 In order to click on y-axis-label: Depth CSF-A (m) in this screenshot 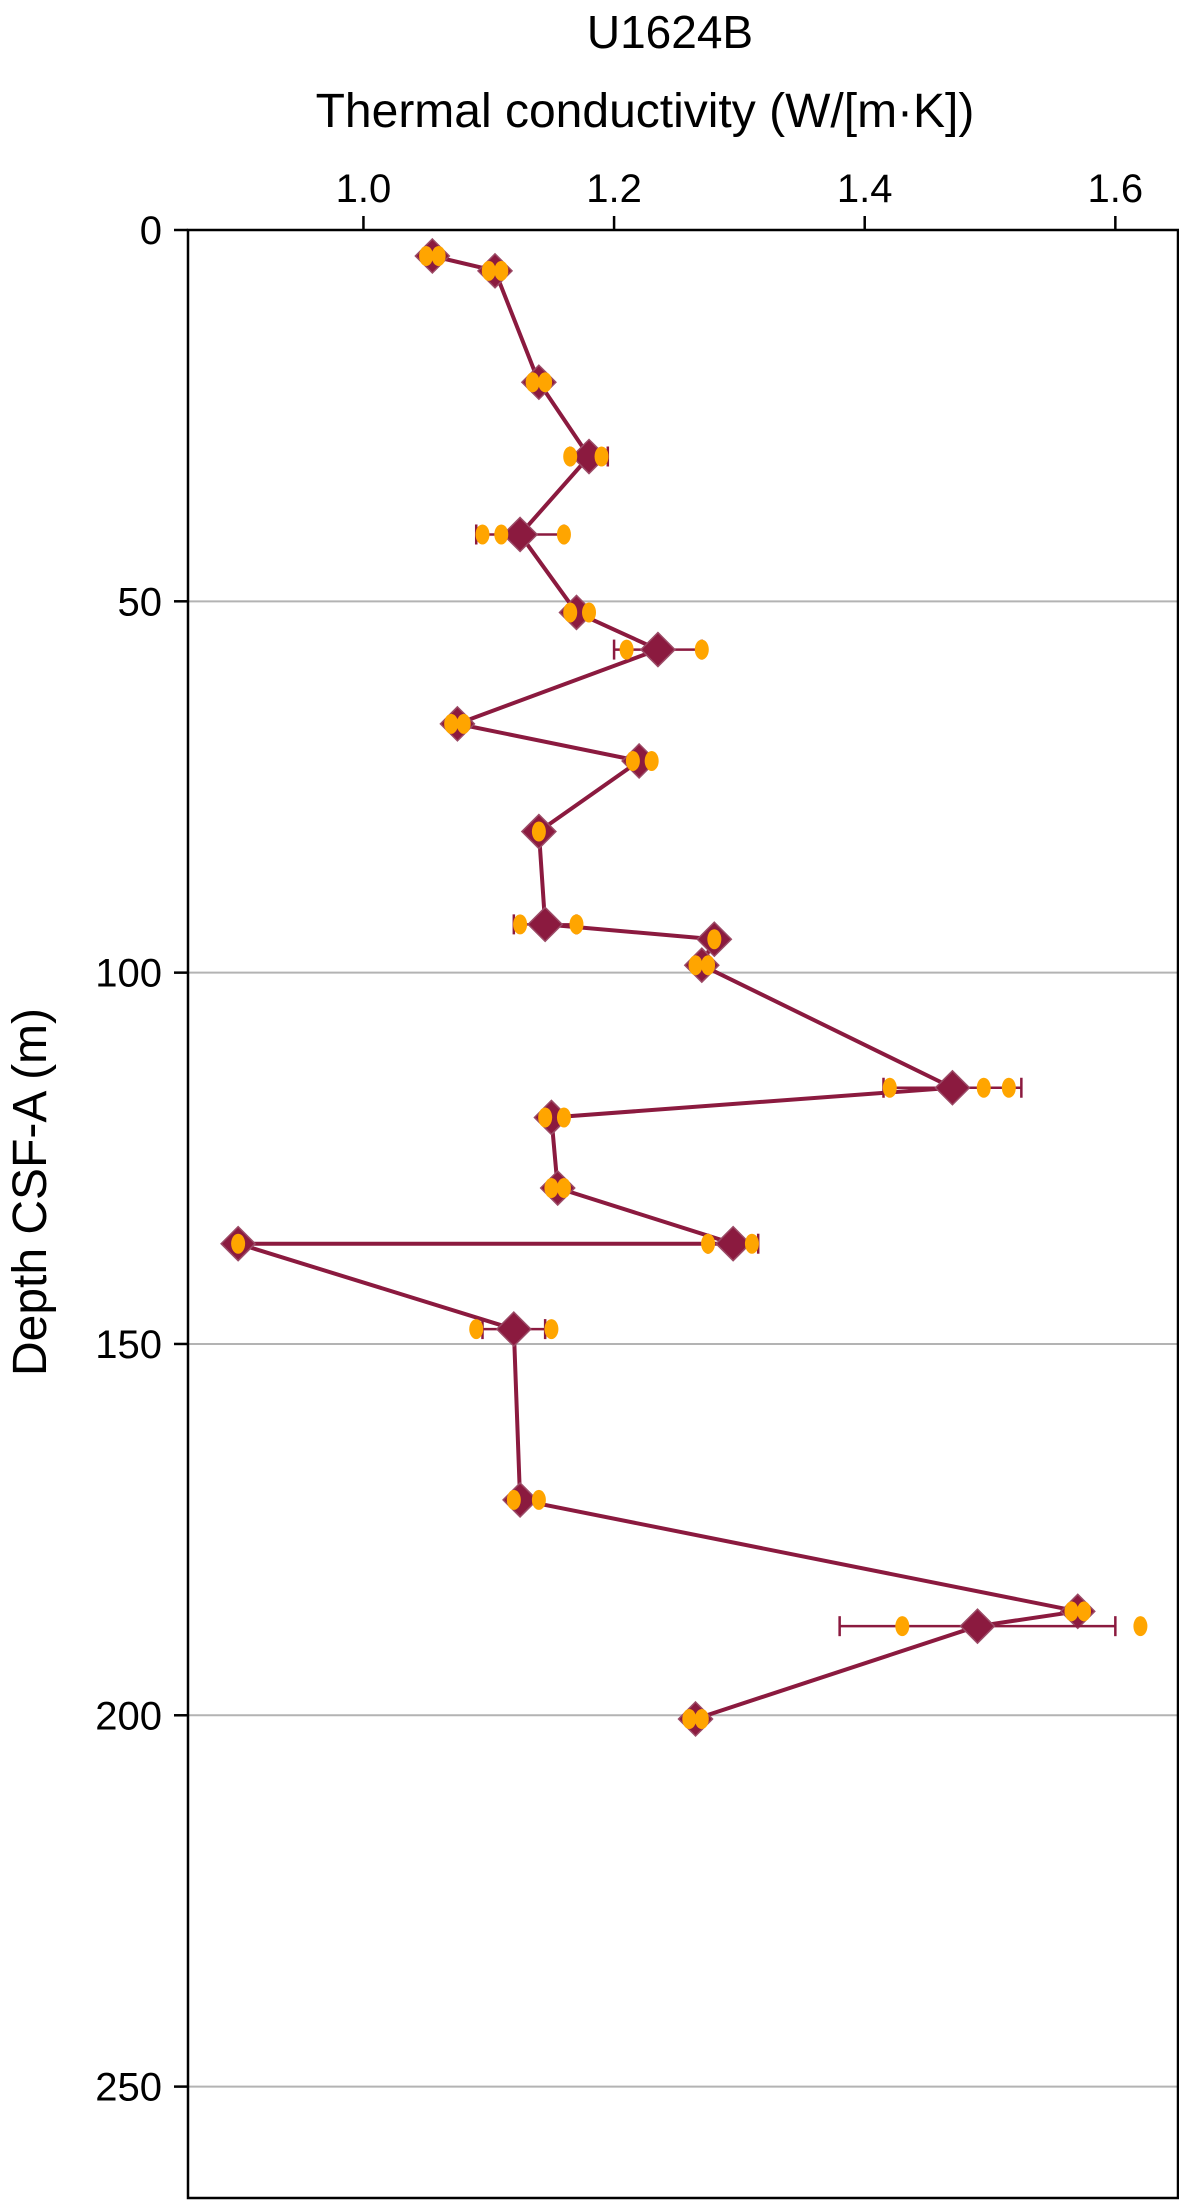, I will do `click(30, 1192)`.